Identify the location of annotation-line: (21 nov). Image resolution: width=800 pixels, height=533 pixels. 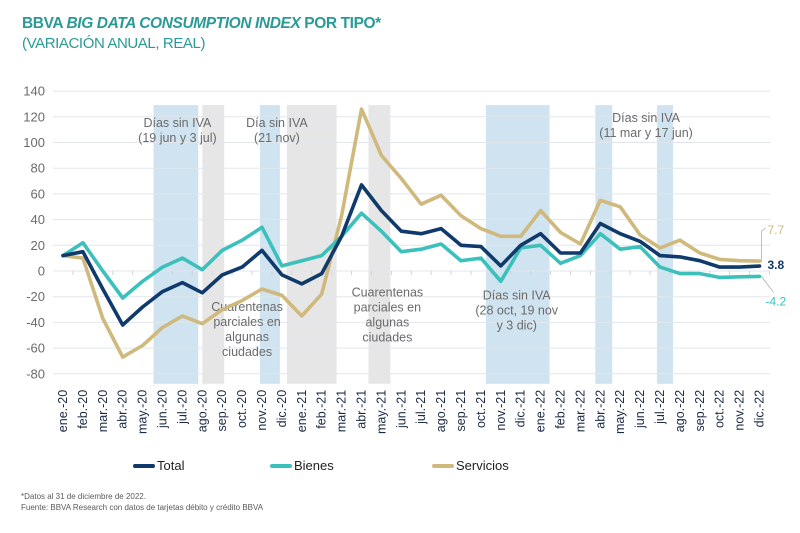
(277, 138).